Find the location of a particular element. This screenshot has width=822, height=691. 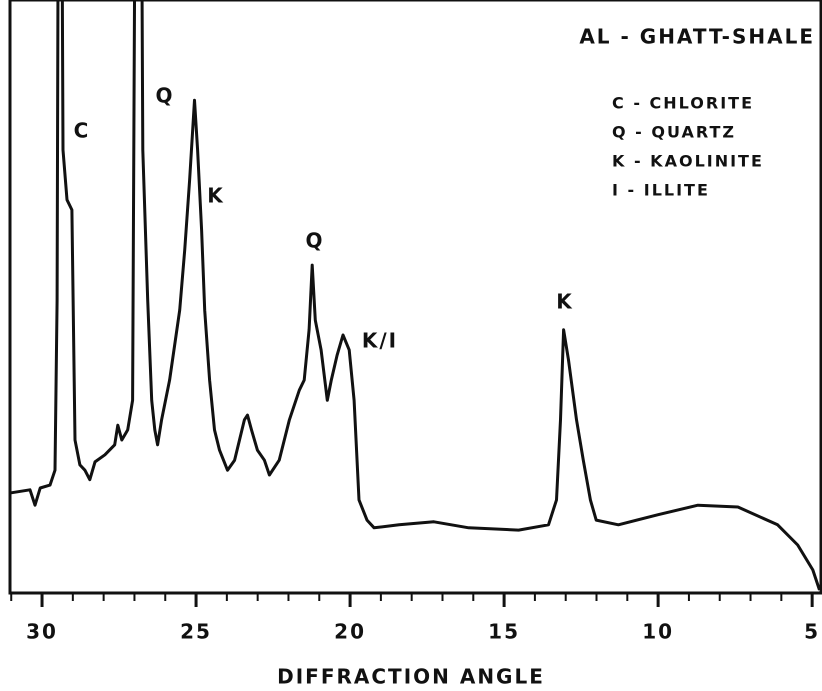

x-tick-label: 10 is located at coordinates (658, 632).